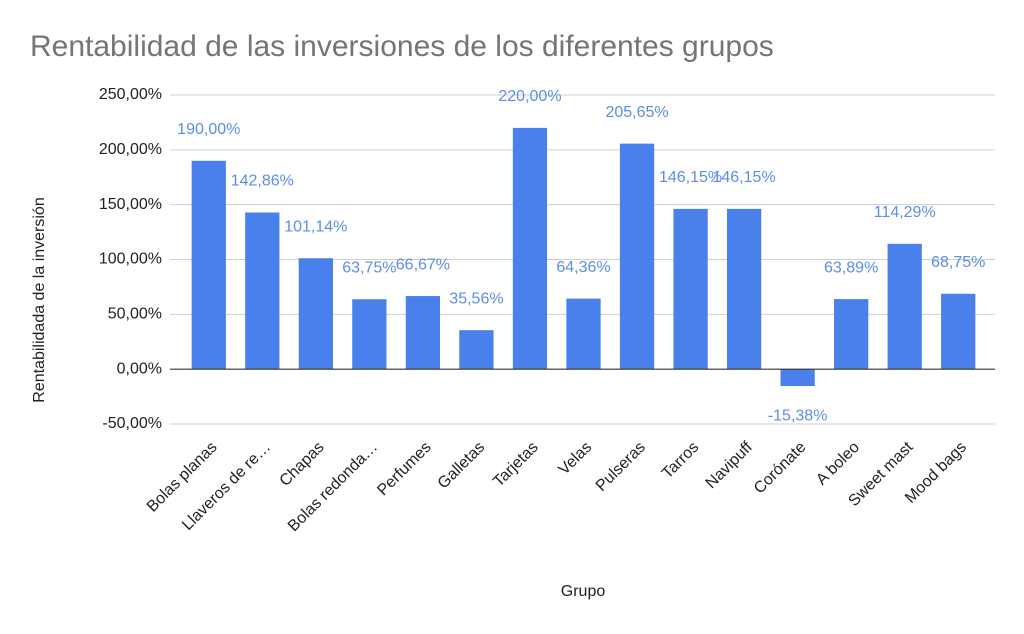 The width and height of the screenshot is (1024, 634). Describe the element at coordinates (208, 129) in the screenshot. I see `value-label: 190,00%` at that location.